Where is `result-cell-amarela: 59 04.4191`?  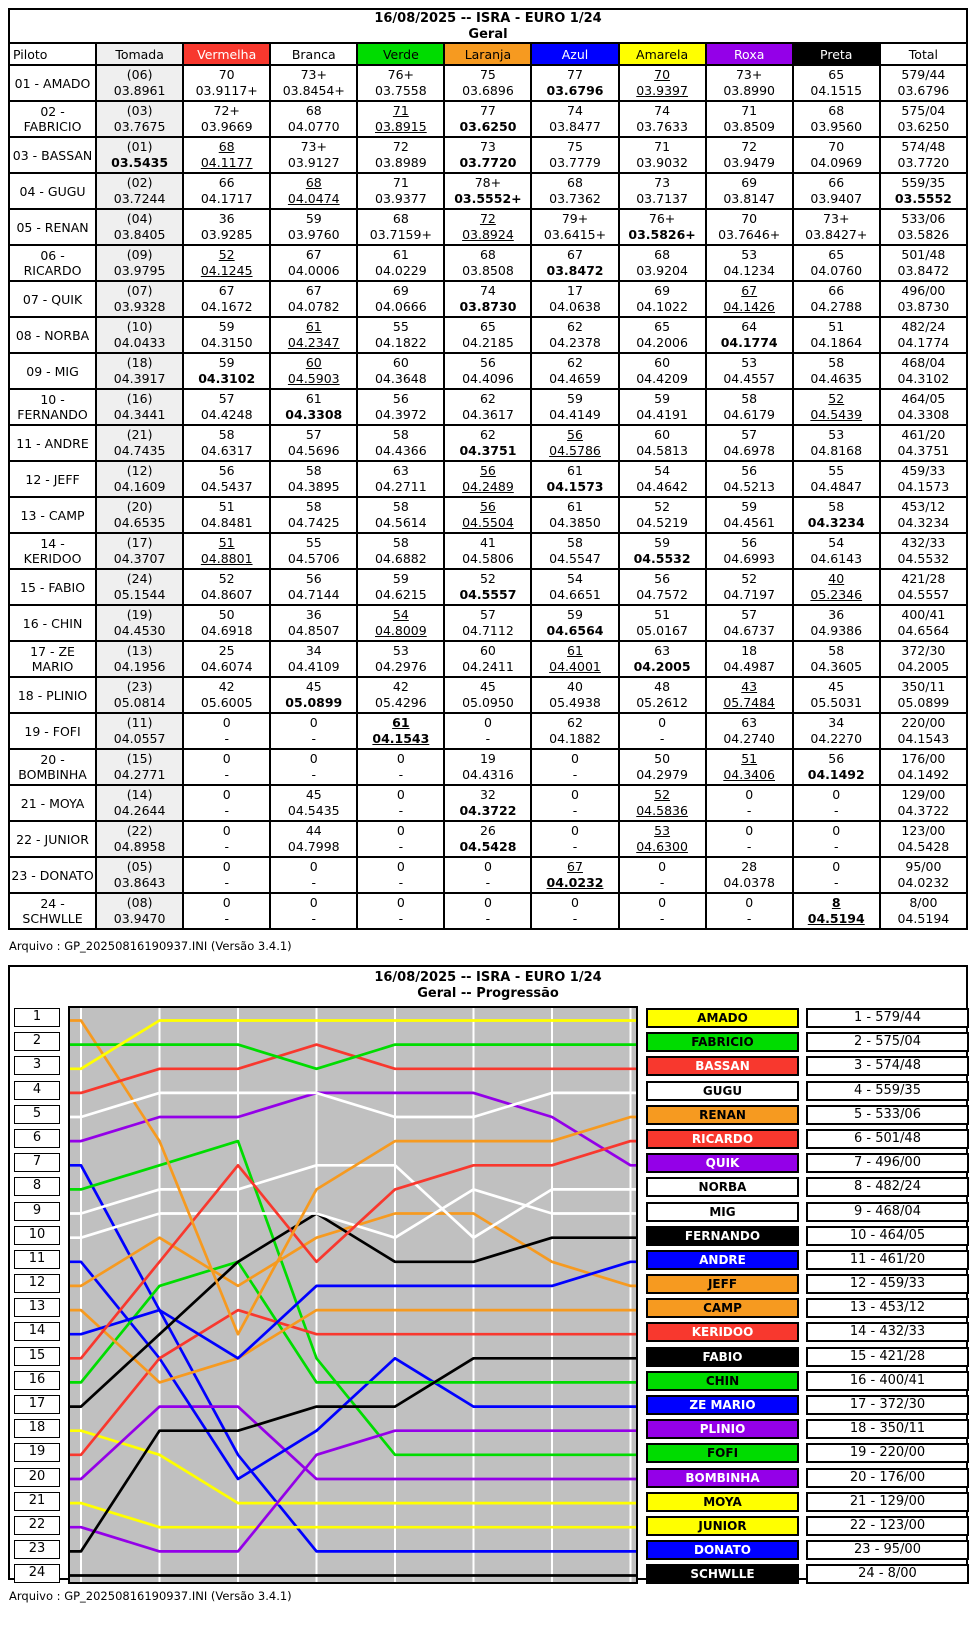
result-cell-amarela: 59 04.4191 is located at coordinates (662, 407).